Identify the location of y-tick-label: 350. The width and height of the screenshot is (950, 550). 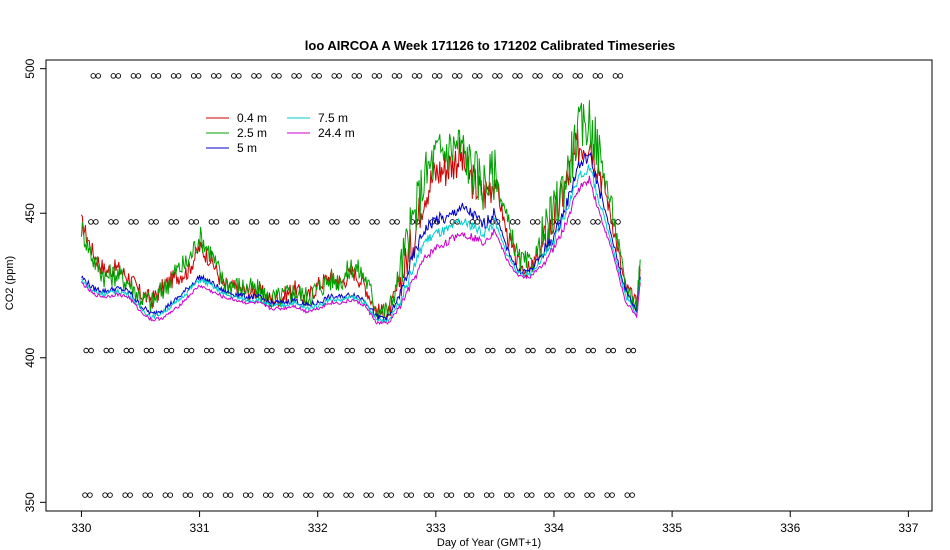
(30, 502).